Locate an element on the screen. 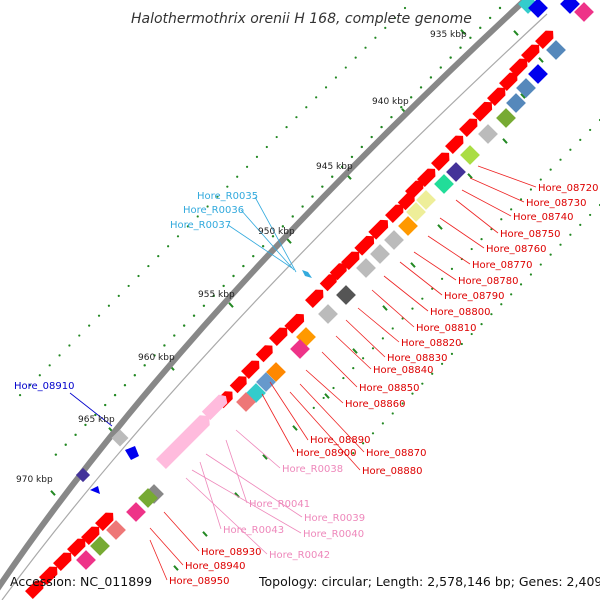 The image size is (600, 600). gene-label: Hore_08930 is located at coordinates (231, 552).